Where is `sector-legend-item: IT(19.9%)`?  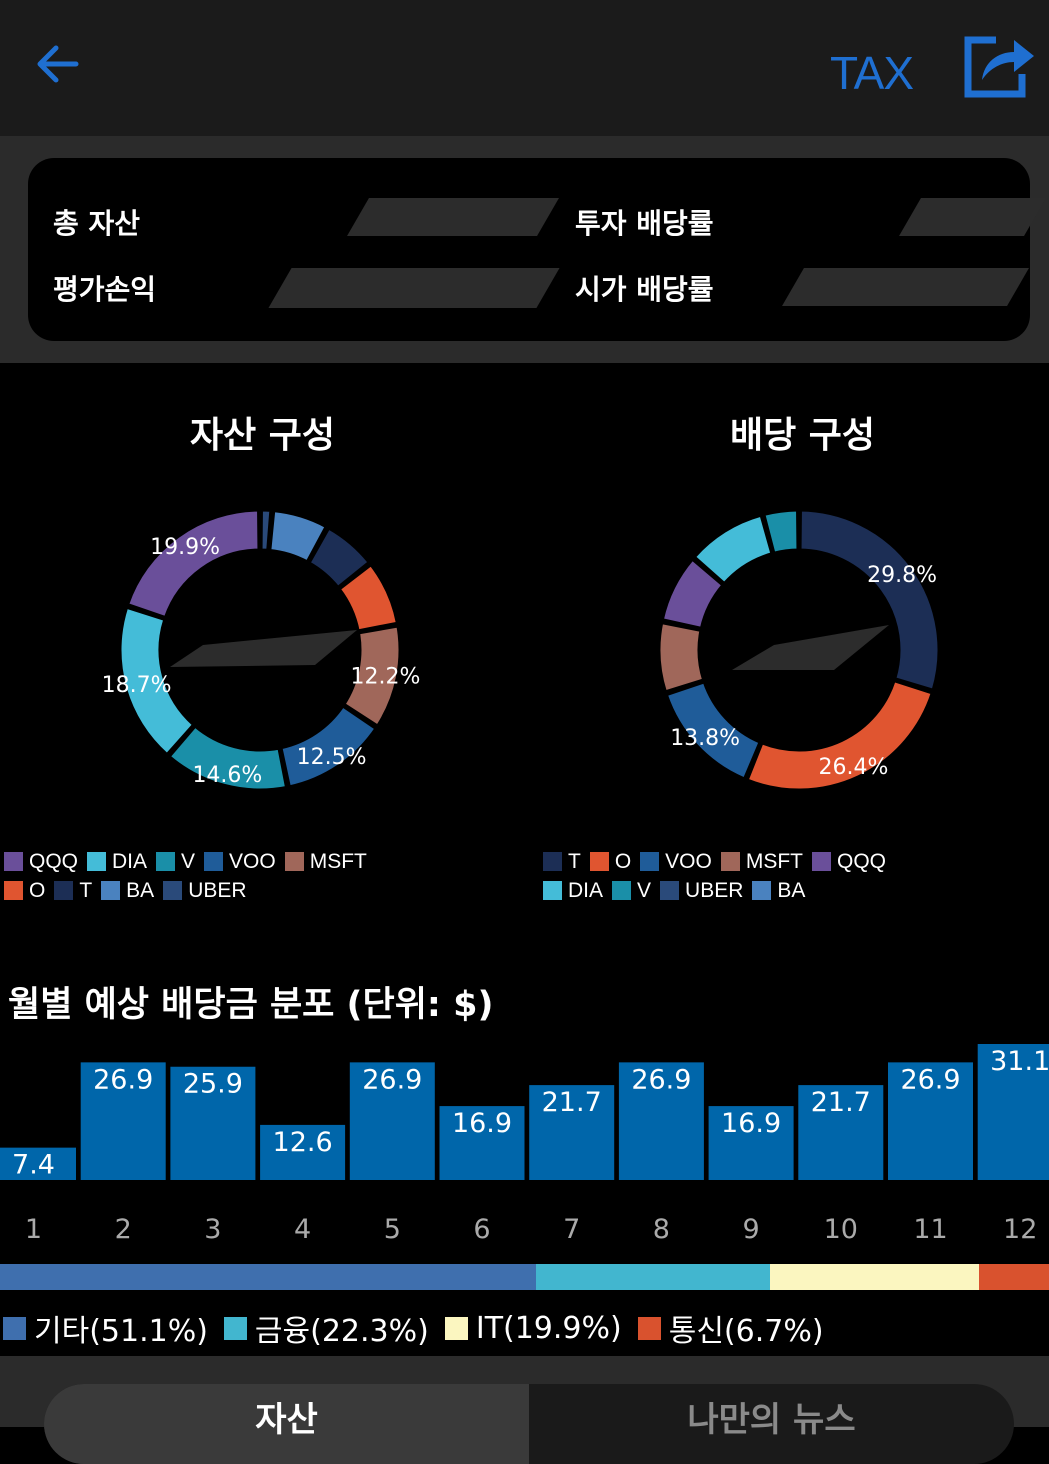 sector-legend-item: IT(19.9%) is located at coordinates (533, 1328).